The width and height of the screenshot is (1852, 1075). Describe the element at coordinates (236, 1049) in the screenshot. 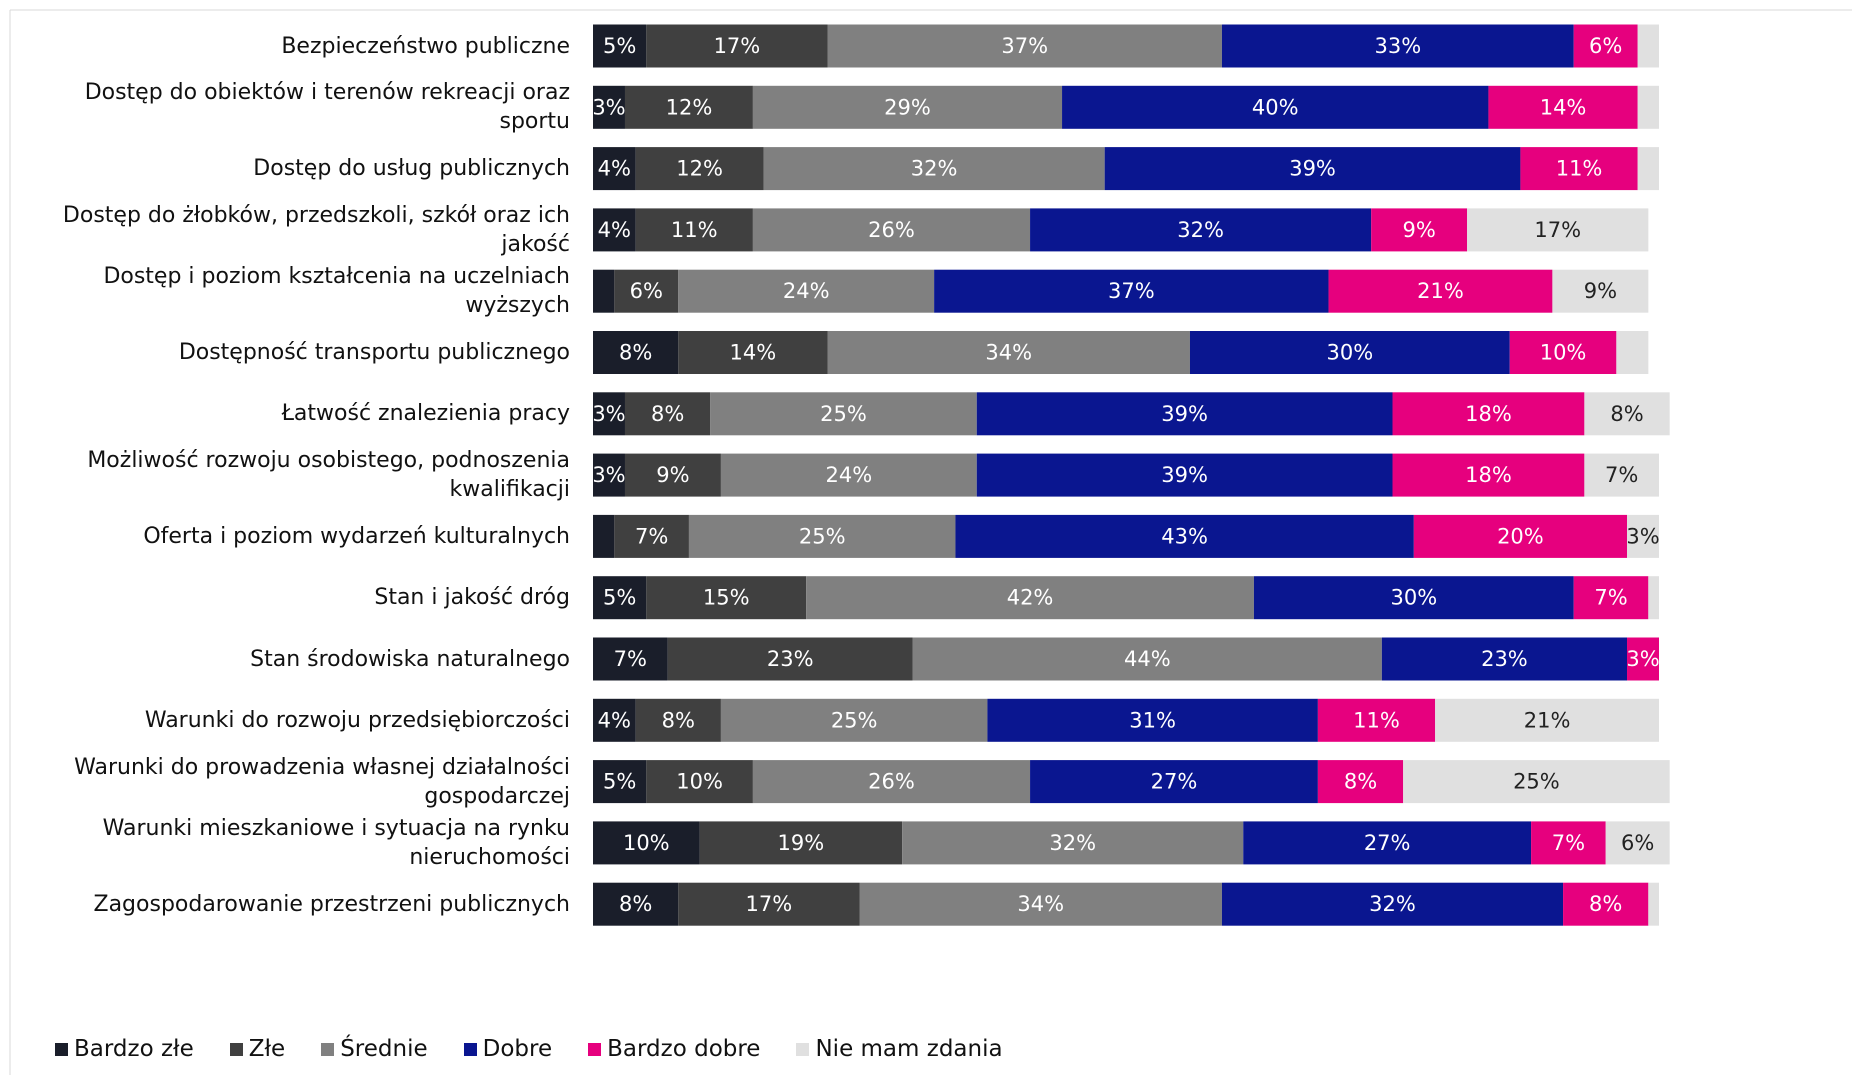

I see `legend-swatch` at that location.